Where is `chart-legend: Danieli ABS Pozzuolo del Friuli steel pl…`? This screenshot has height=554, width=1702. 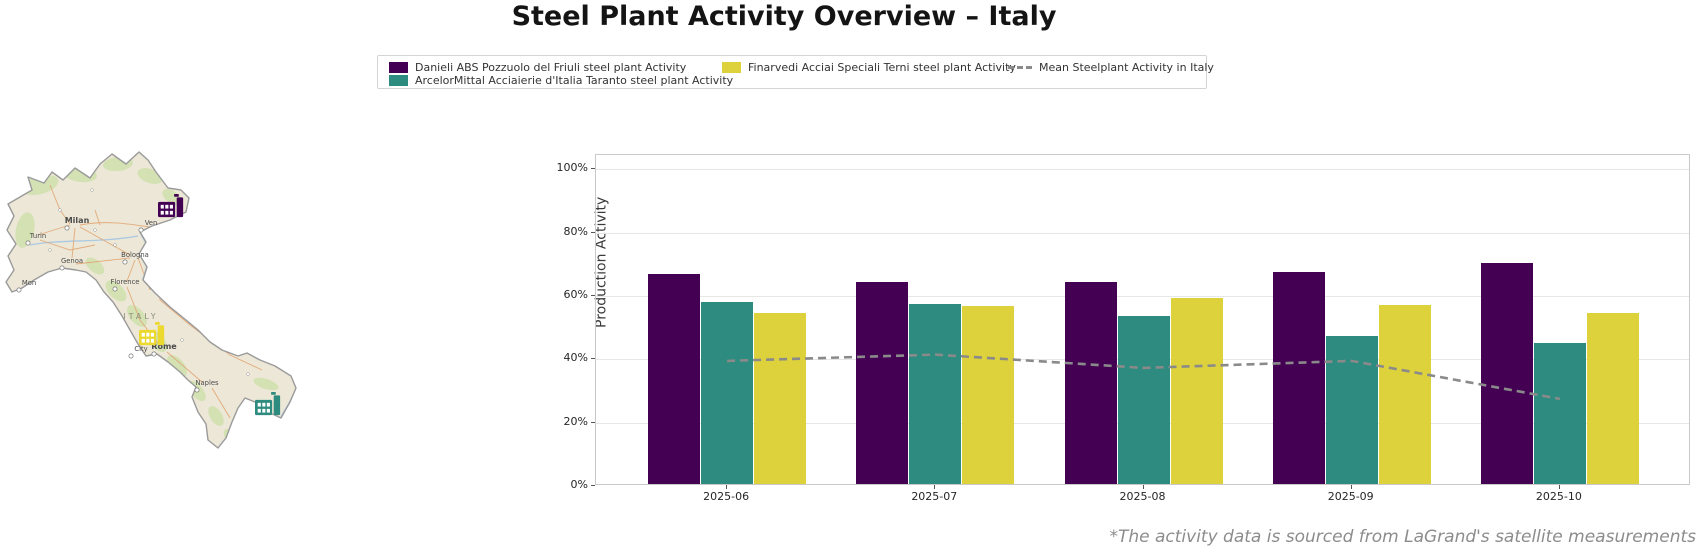
chart-legend: Danieli ABS Pozzuolo del Friuli steel pl… is located at coordinates (795, 72).